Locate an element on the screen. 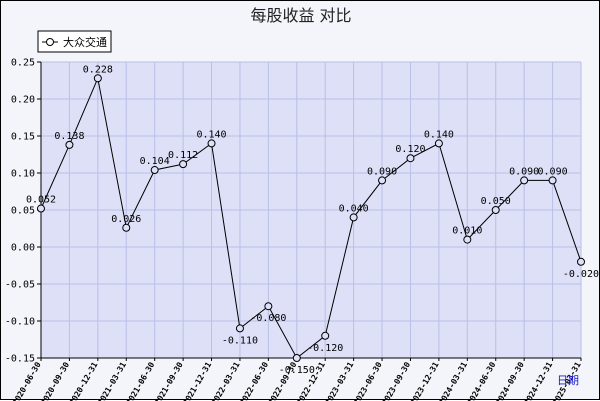 The width and height of the screenshot is (600, 401). x-tick-label-6: 2021-12-31 is located at coordinates (197, 380).